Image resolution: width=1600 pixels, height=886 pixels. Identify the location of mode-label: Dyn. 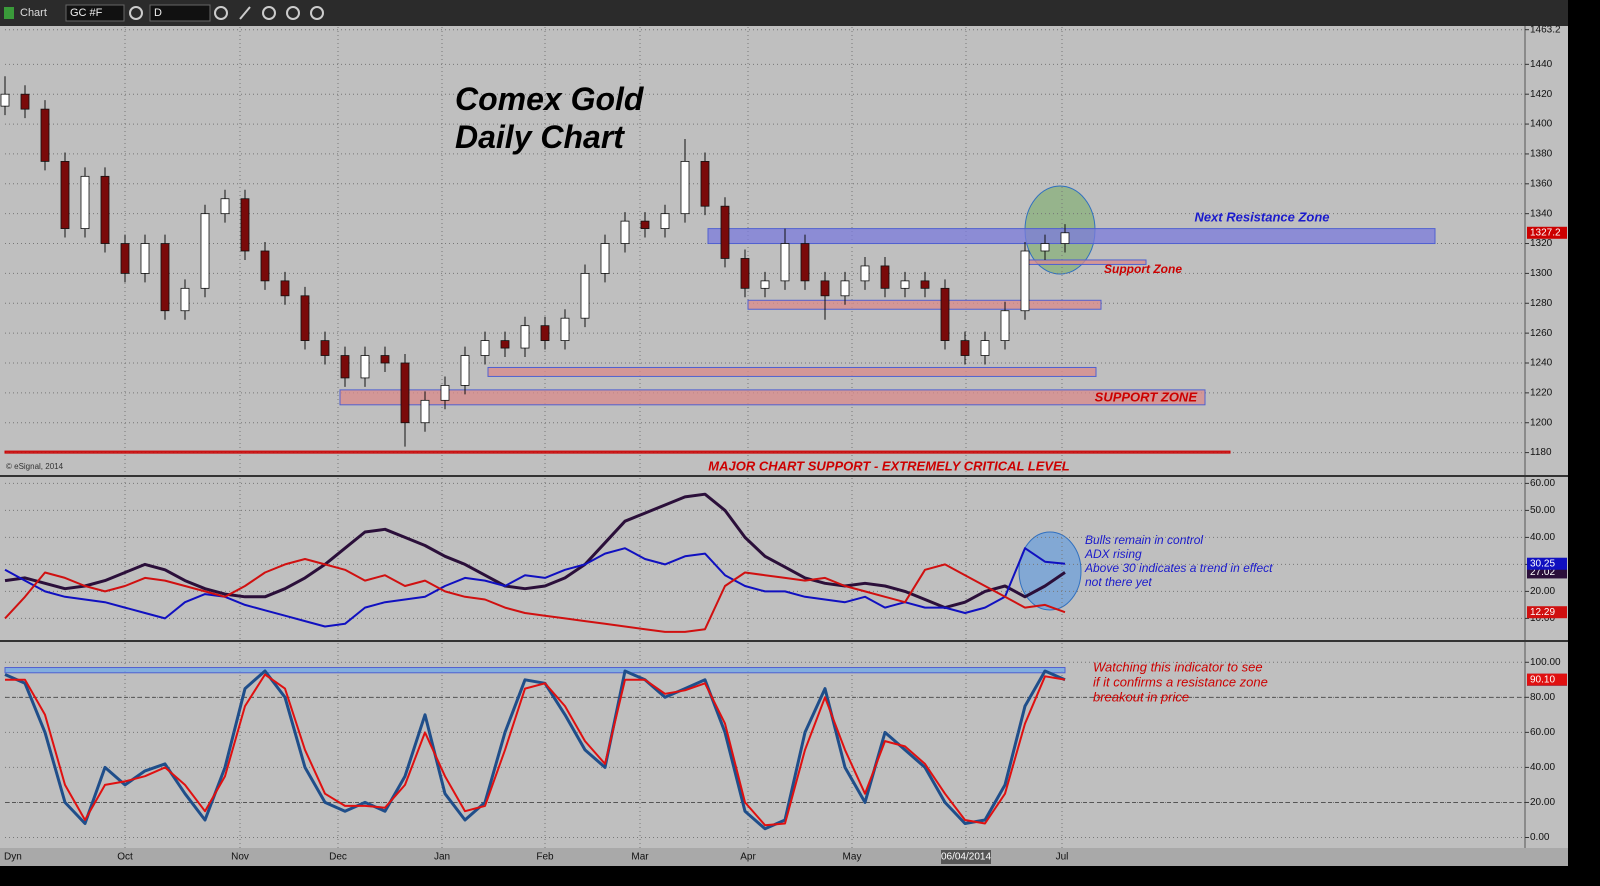
(13, 857).